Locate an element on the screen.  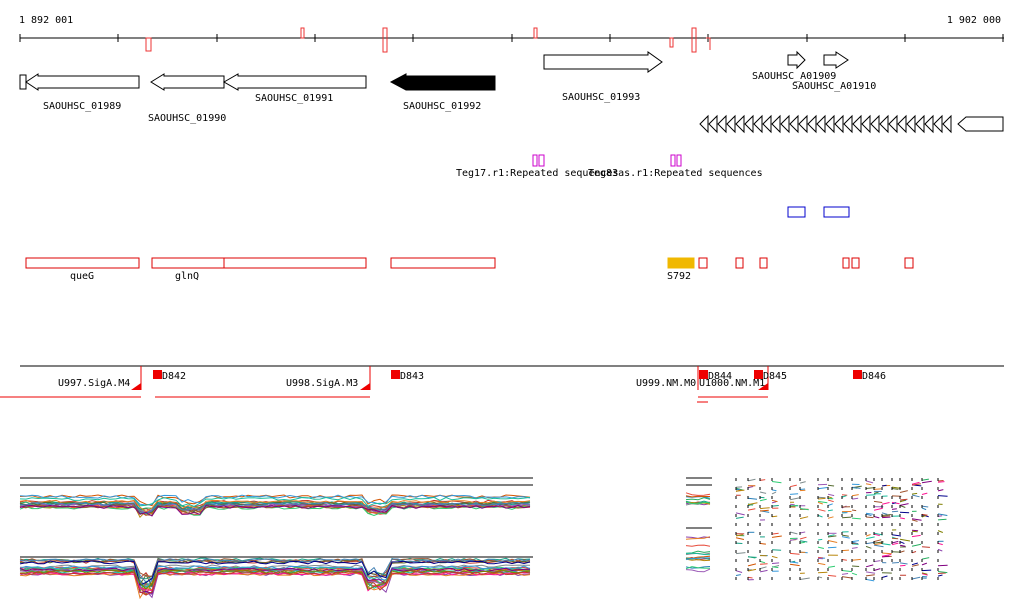
gene-arrow: SAOUHSC_01993 is located at coordinates (603, 77).